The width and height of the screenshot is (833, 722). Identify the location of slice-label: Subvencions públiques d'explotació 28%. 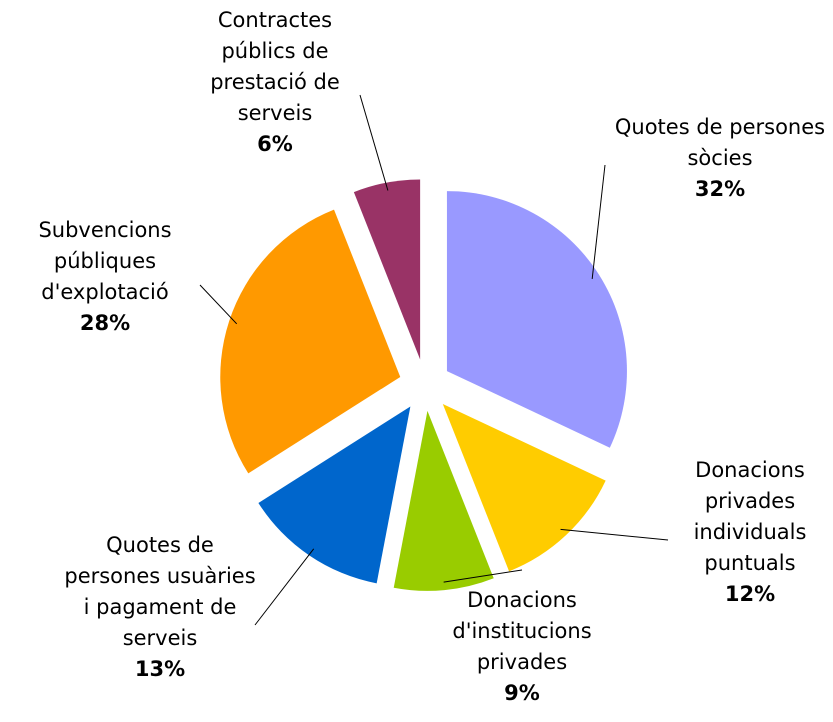
(105, 277).